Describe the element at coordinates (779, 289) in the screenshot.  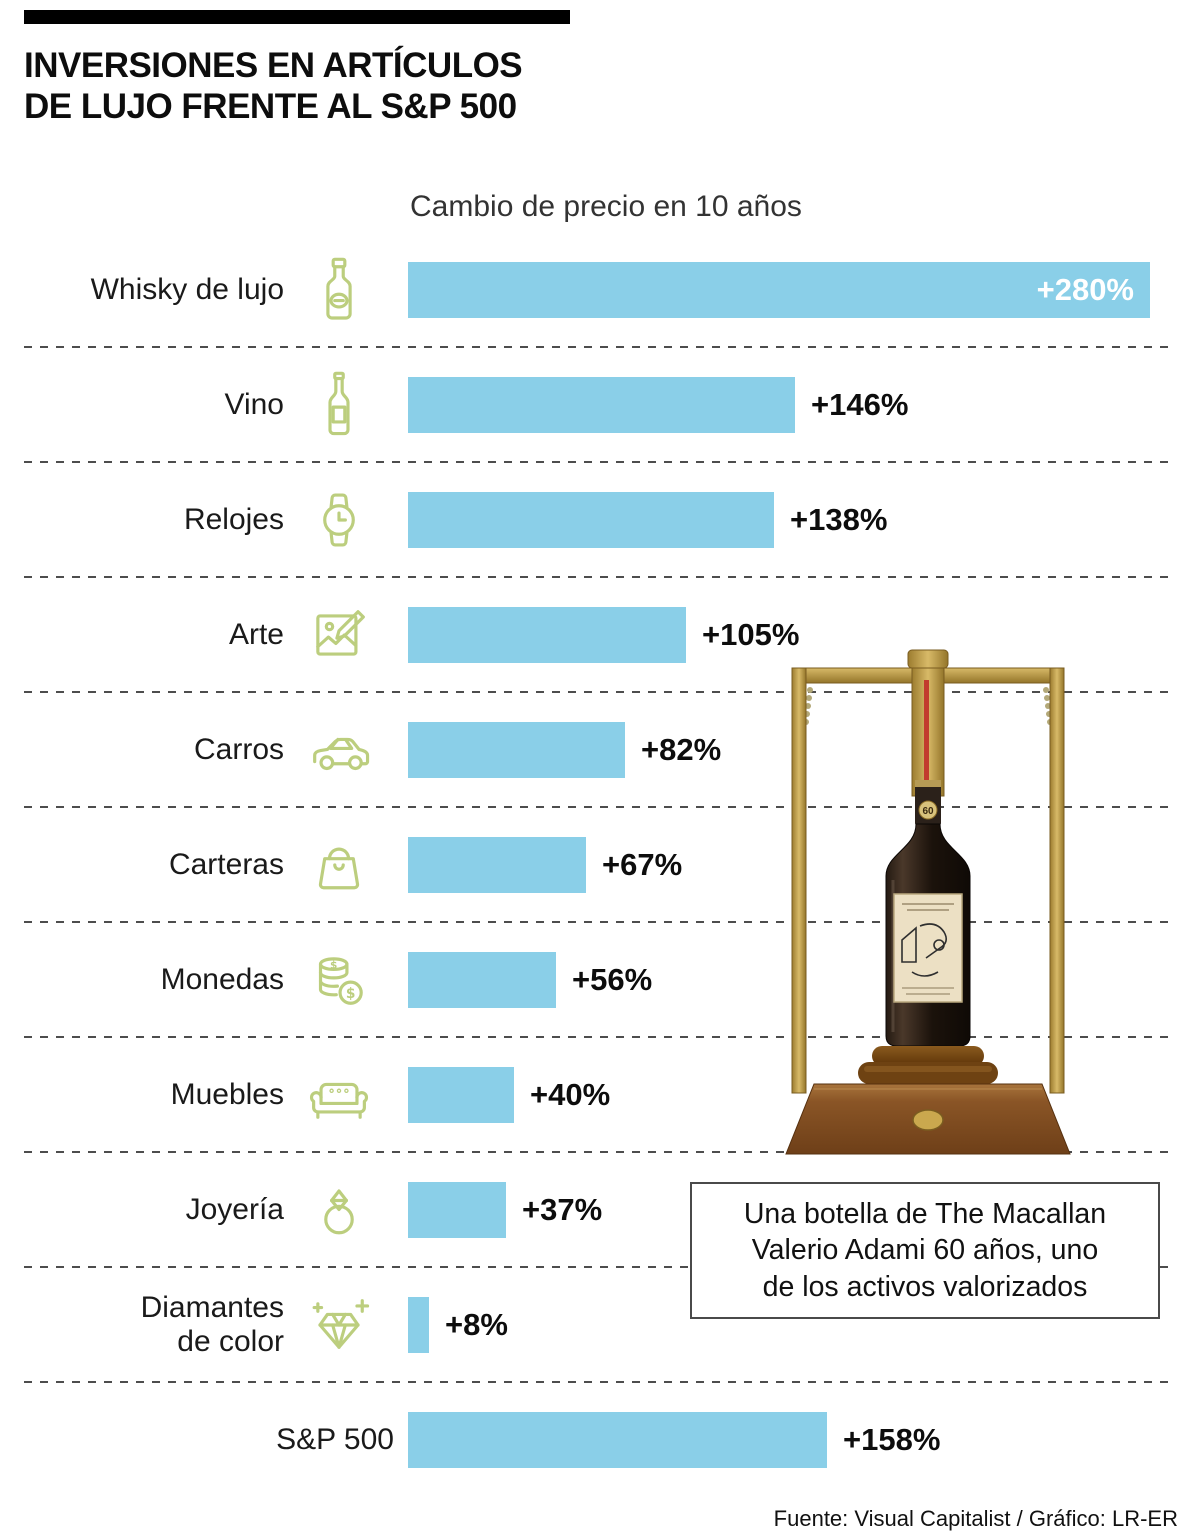
I see `bar: +280%` at that location.